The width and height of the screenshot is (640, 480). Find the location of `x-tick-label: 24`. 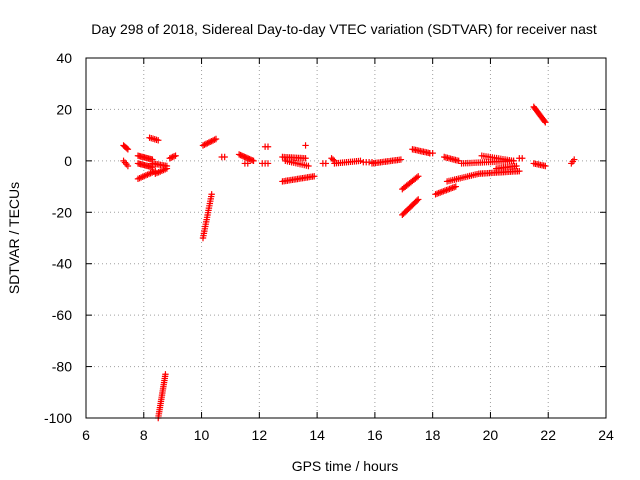

x-tick-label: 24 is located at coordinates (606, 435).